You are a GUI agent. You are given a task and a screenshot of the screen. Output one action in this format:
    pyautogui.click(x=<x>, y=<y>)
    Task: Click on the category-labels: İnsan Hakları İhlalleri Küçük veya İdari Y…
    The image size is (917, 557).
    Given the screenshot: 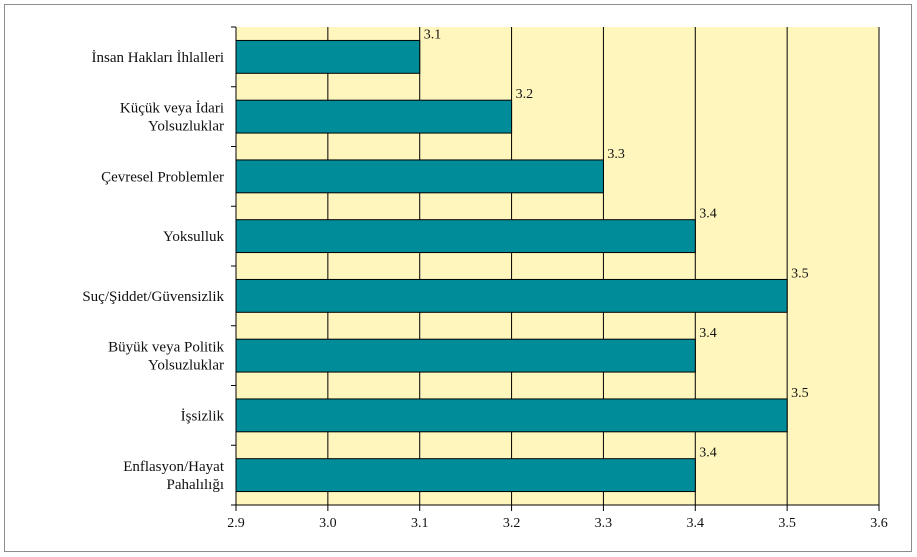 What is the action you would take?
    pyautogui.click(x=159, y=266)
    